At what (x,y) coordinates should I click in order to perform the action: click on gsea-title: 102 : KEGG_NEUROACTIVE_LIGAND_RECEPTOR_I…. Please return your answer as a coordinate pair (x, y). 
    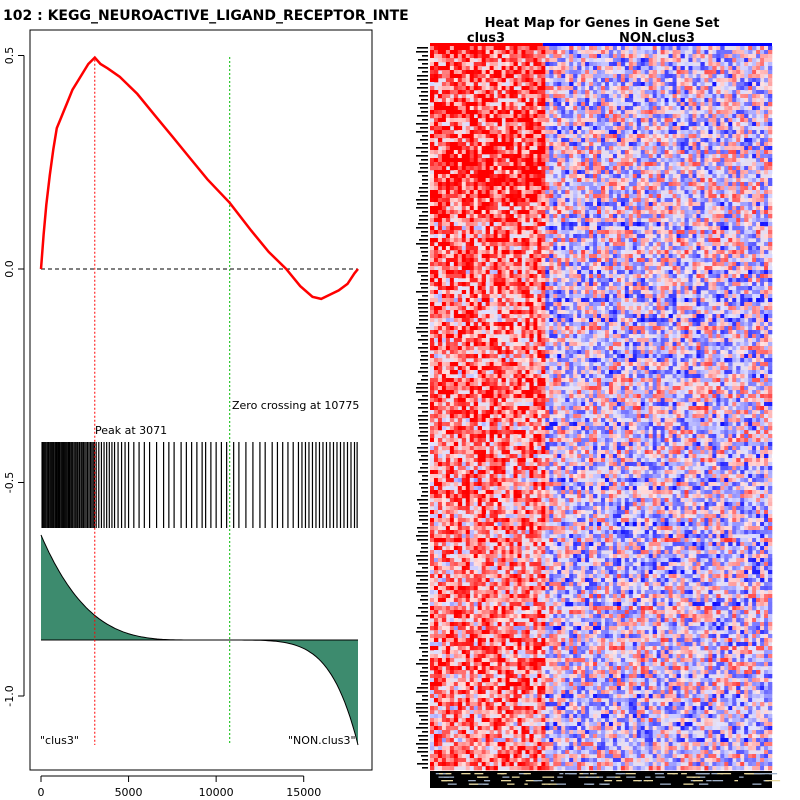
    Looking at the image, I should click on (206, 16).